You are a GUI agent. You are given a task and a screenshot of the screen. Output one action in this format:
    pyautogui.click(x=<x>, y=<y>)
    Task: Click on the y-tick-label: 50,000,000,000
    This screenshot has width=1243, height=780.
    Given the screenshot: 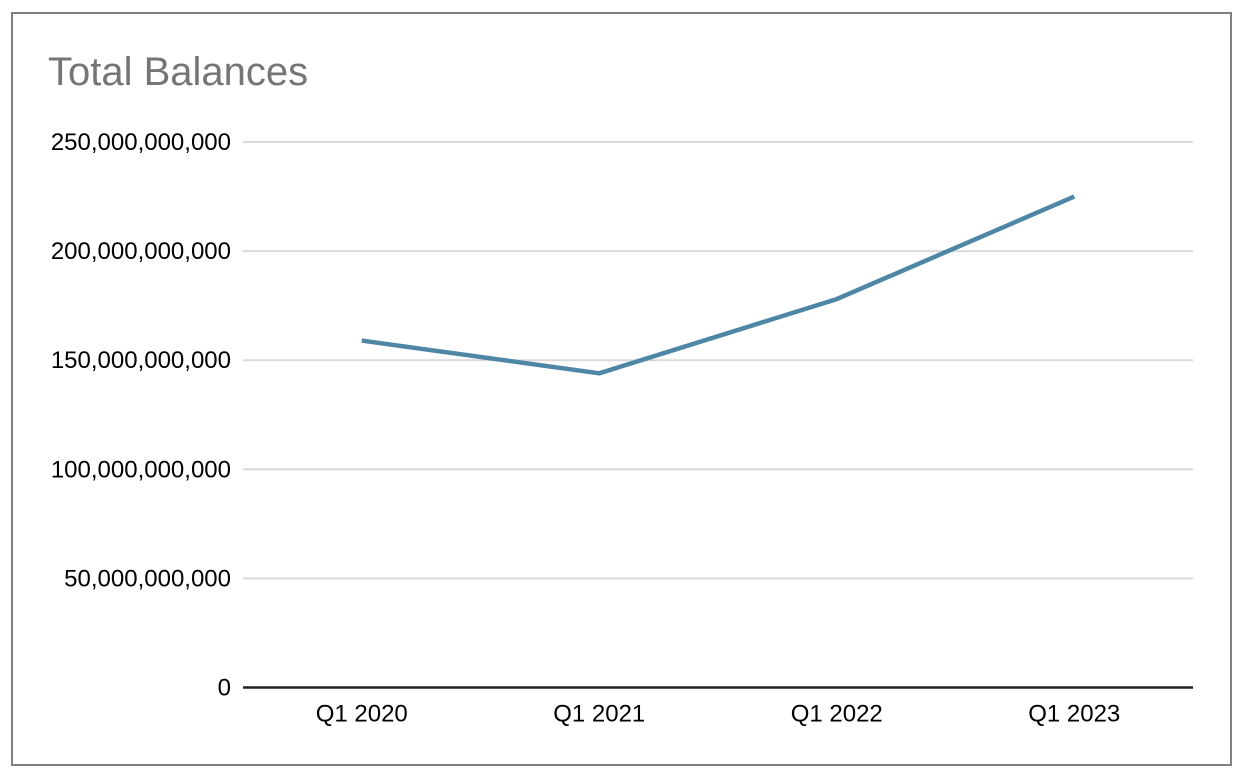 What is the action you would take?
    pyautogui.click(x=147, y=578)
    